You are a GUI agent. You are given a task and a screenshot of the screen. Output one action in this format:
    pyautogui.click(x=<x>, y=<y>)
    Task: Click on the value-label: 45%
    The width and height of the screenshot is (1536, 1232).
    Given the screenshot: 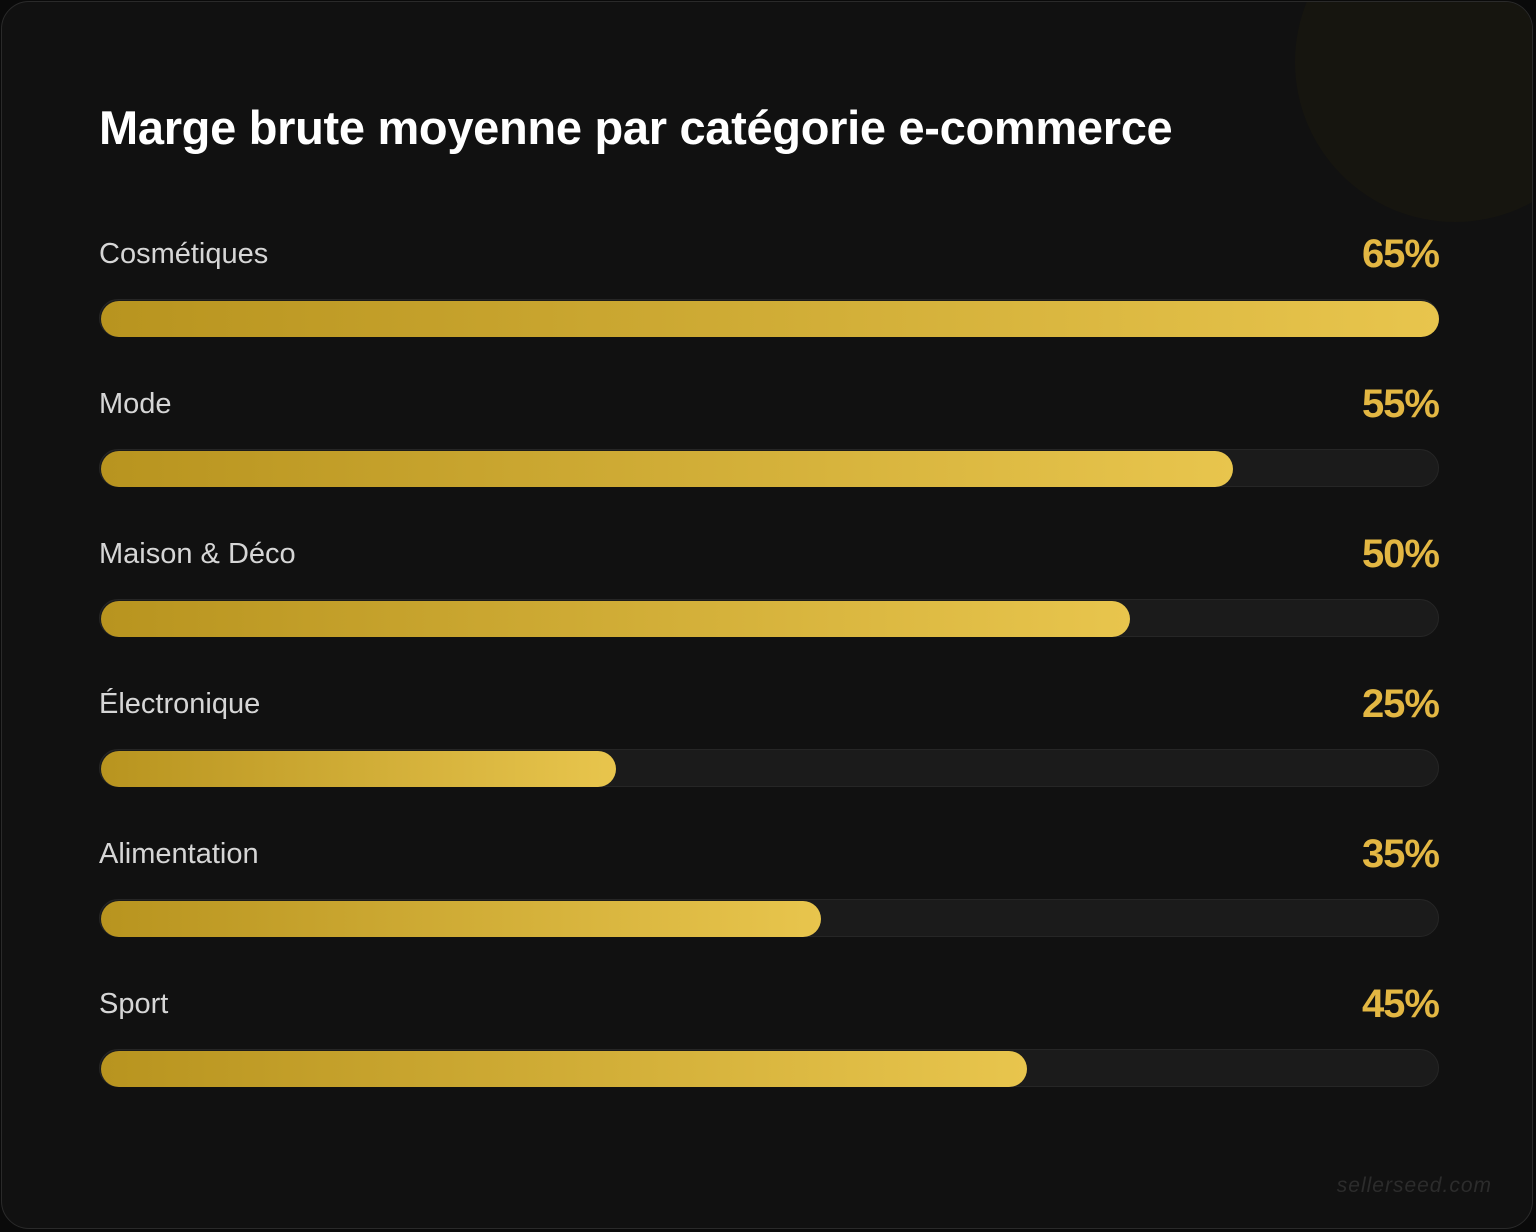 What is the action you would take?
    pyautogui.click(x=1400, y=1004)
    